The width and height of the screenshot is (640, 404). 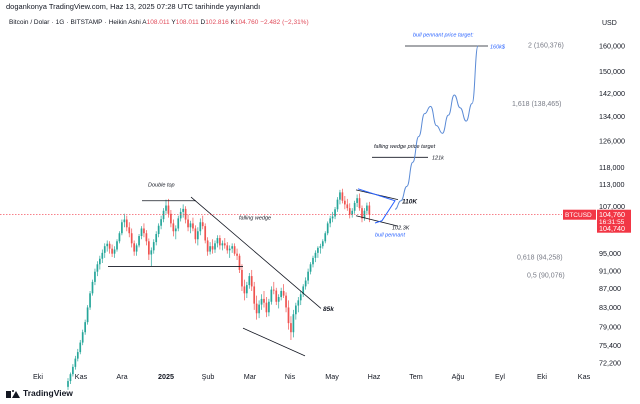 I want to click on time-axis-tick: Kas, so click(x=81, y=376).